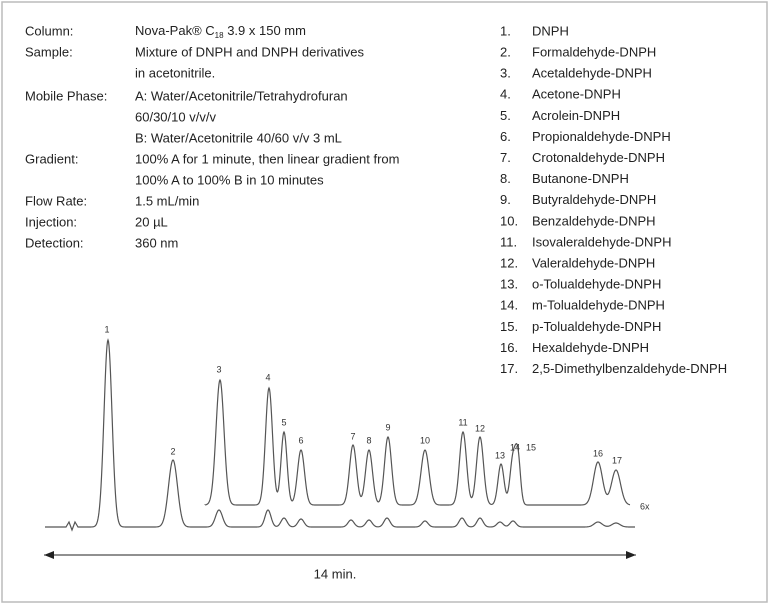 The image size is (769, 609). I want to click on compound-name: Valeraldehyde-DNPH, so click(593, 263).